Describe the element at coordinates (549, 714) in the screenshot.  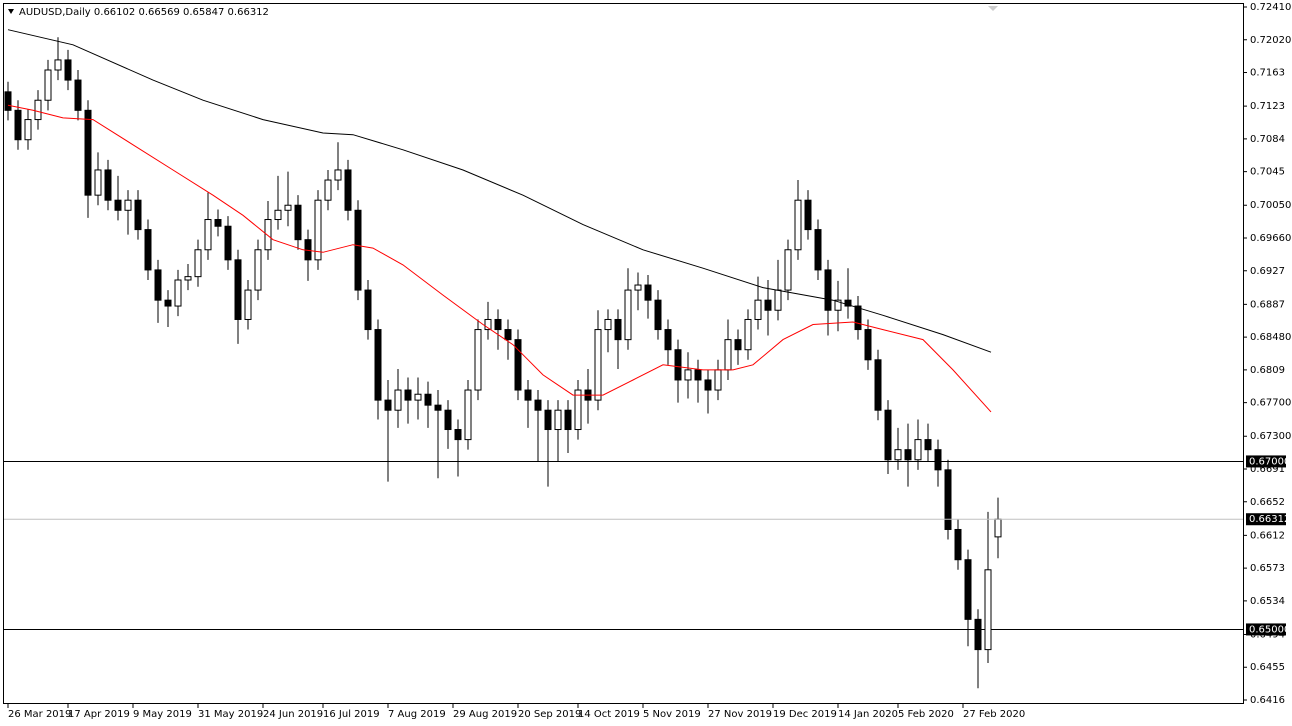
I see `x-tick-label: 20 Sep 2019` at that location.